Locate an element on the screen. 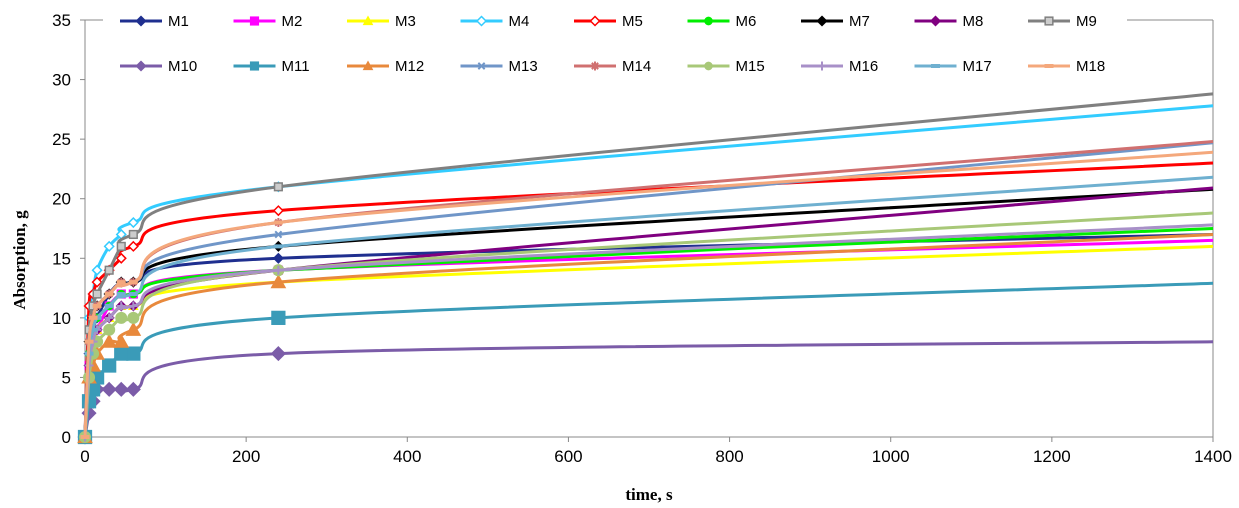 The width and height of the screenshot is (1239, 508). legend-item-m12: M12 is located at coordinates (385, 66).